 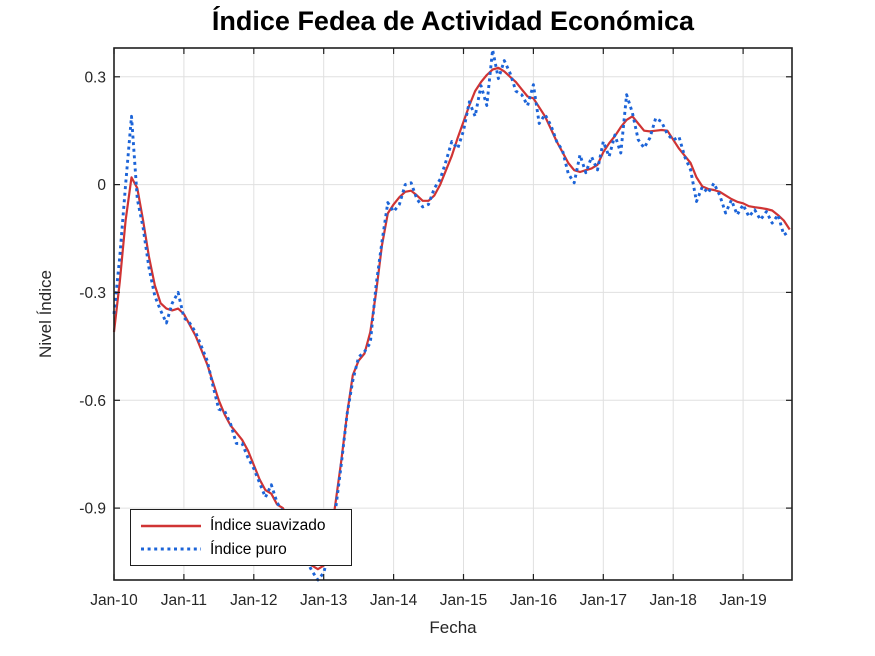 What do you see at coordinates (323, 600) in the screenshot?
I see `x-tick-label: Jan-13` at bounding box center [323, 600].